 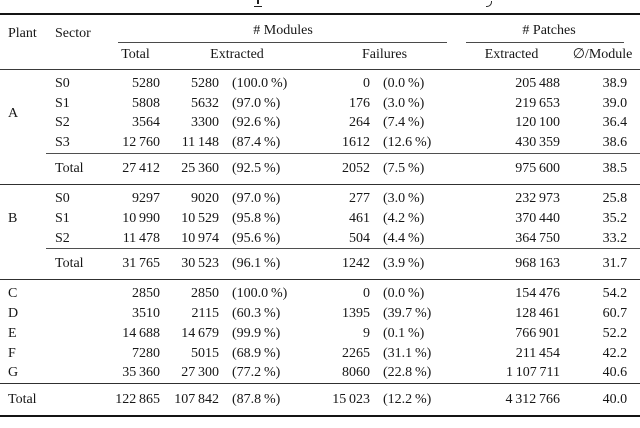 What do you see at coordinates (385, 56) in the screenshot?
I see `column-header-modules-failures: Failures` at bounding box center [385, 56].